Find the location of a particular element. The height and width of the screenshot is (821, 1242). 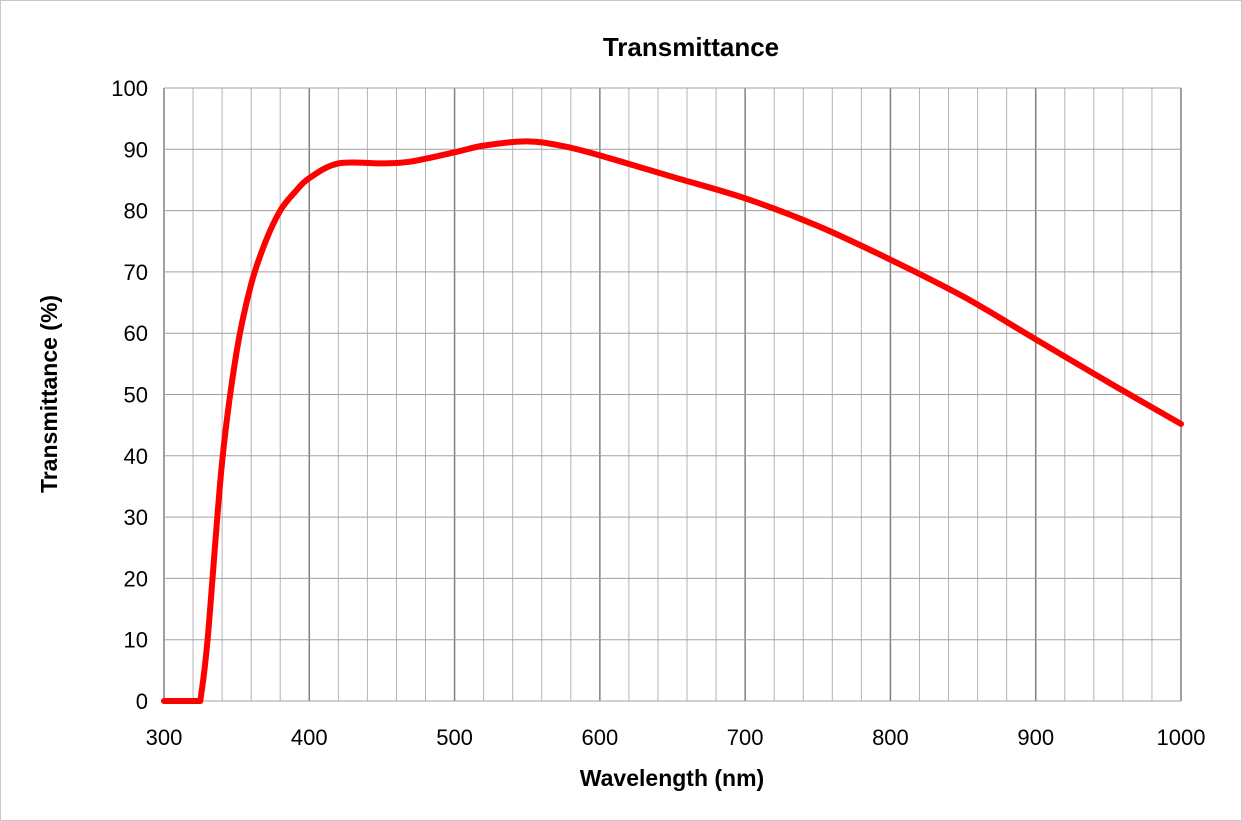

y-tick-label: 100 is located at coordinates (129, 88).